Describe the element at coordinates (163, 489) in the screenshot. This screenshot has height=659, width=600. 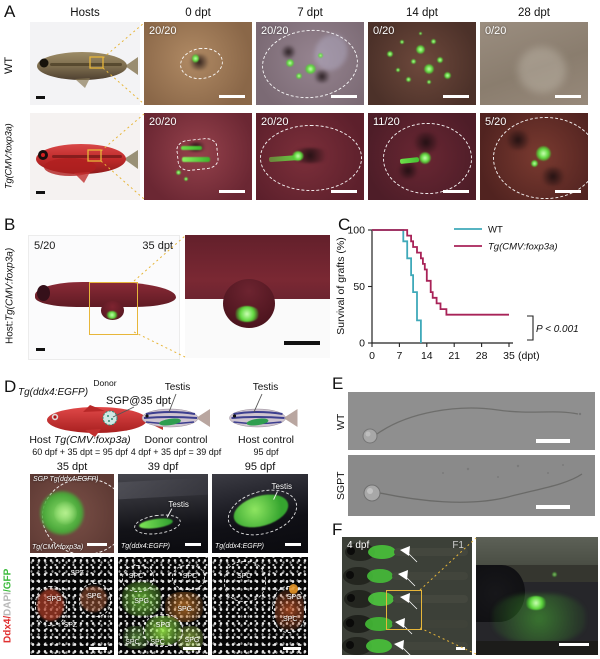
I see `fish-body-shade` at that location.